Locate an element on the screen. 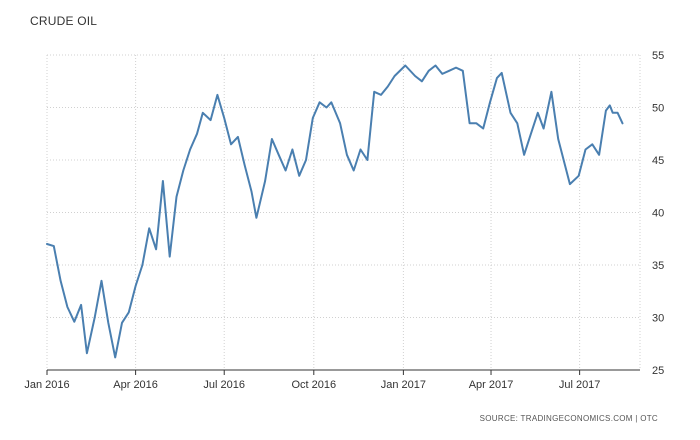 The height and width of the screenshot is (440, 700). x-tick-label: Jan 2016 is located at coordinates (46, 385).